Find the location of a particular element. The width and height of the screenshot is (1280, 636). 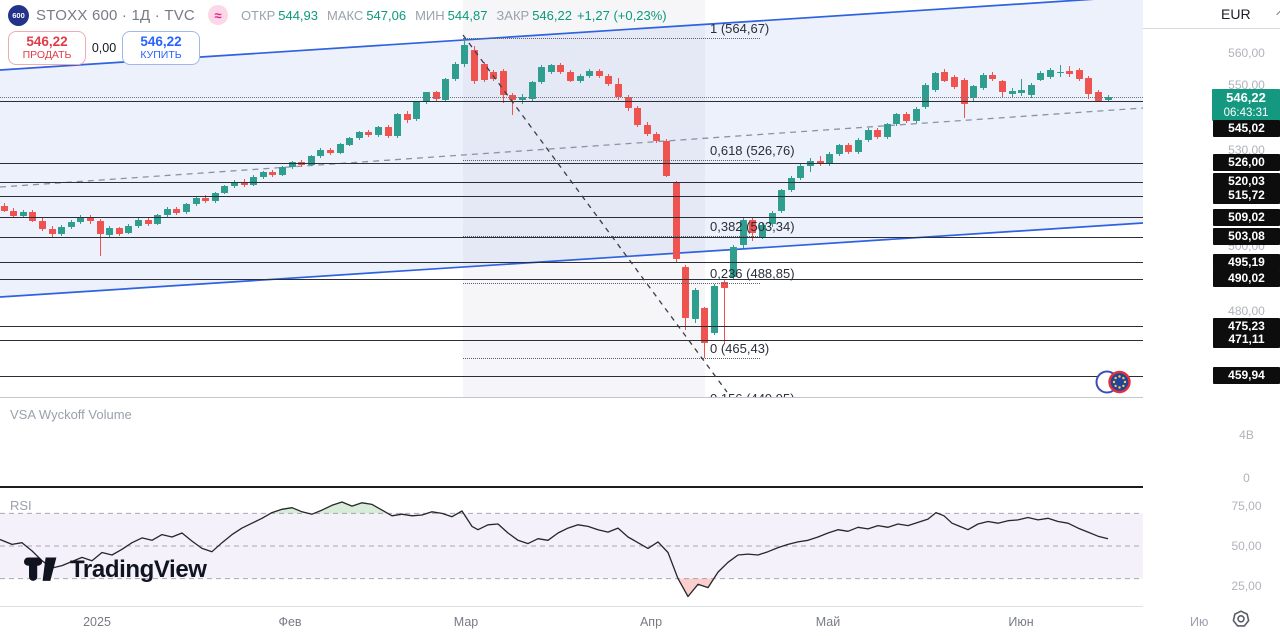

rsi-plot is located at coordinates (571, 549).